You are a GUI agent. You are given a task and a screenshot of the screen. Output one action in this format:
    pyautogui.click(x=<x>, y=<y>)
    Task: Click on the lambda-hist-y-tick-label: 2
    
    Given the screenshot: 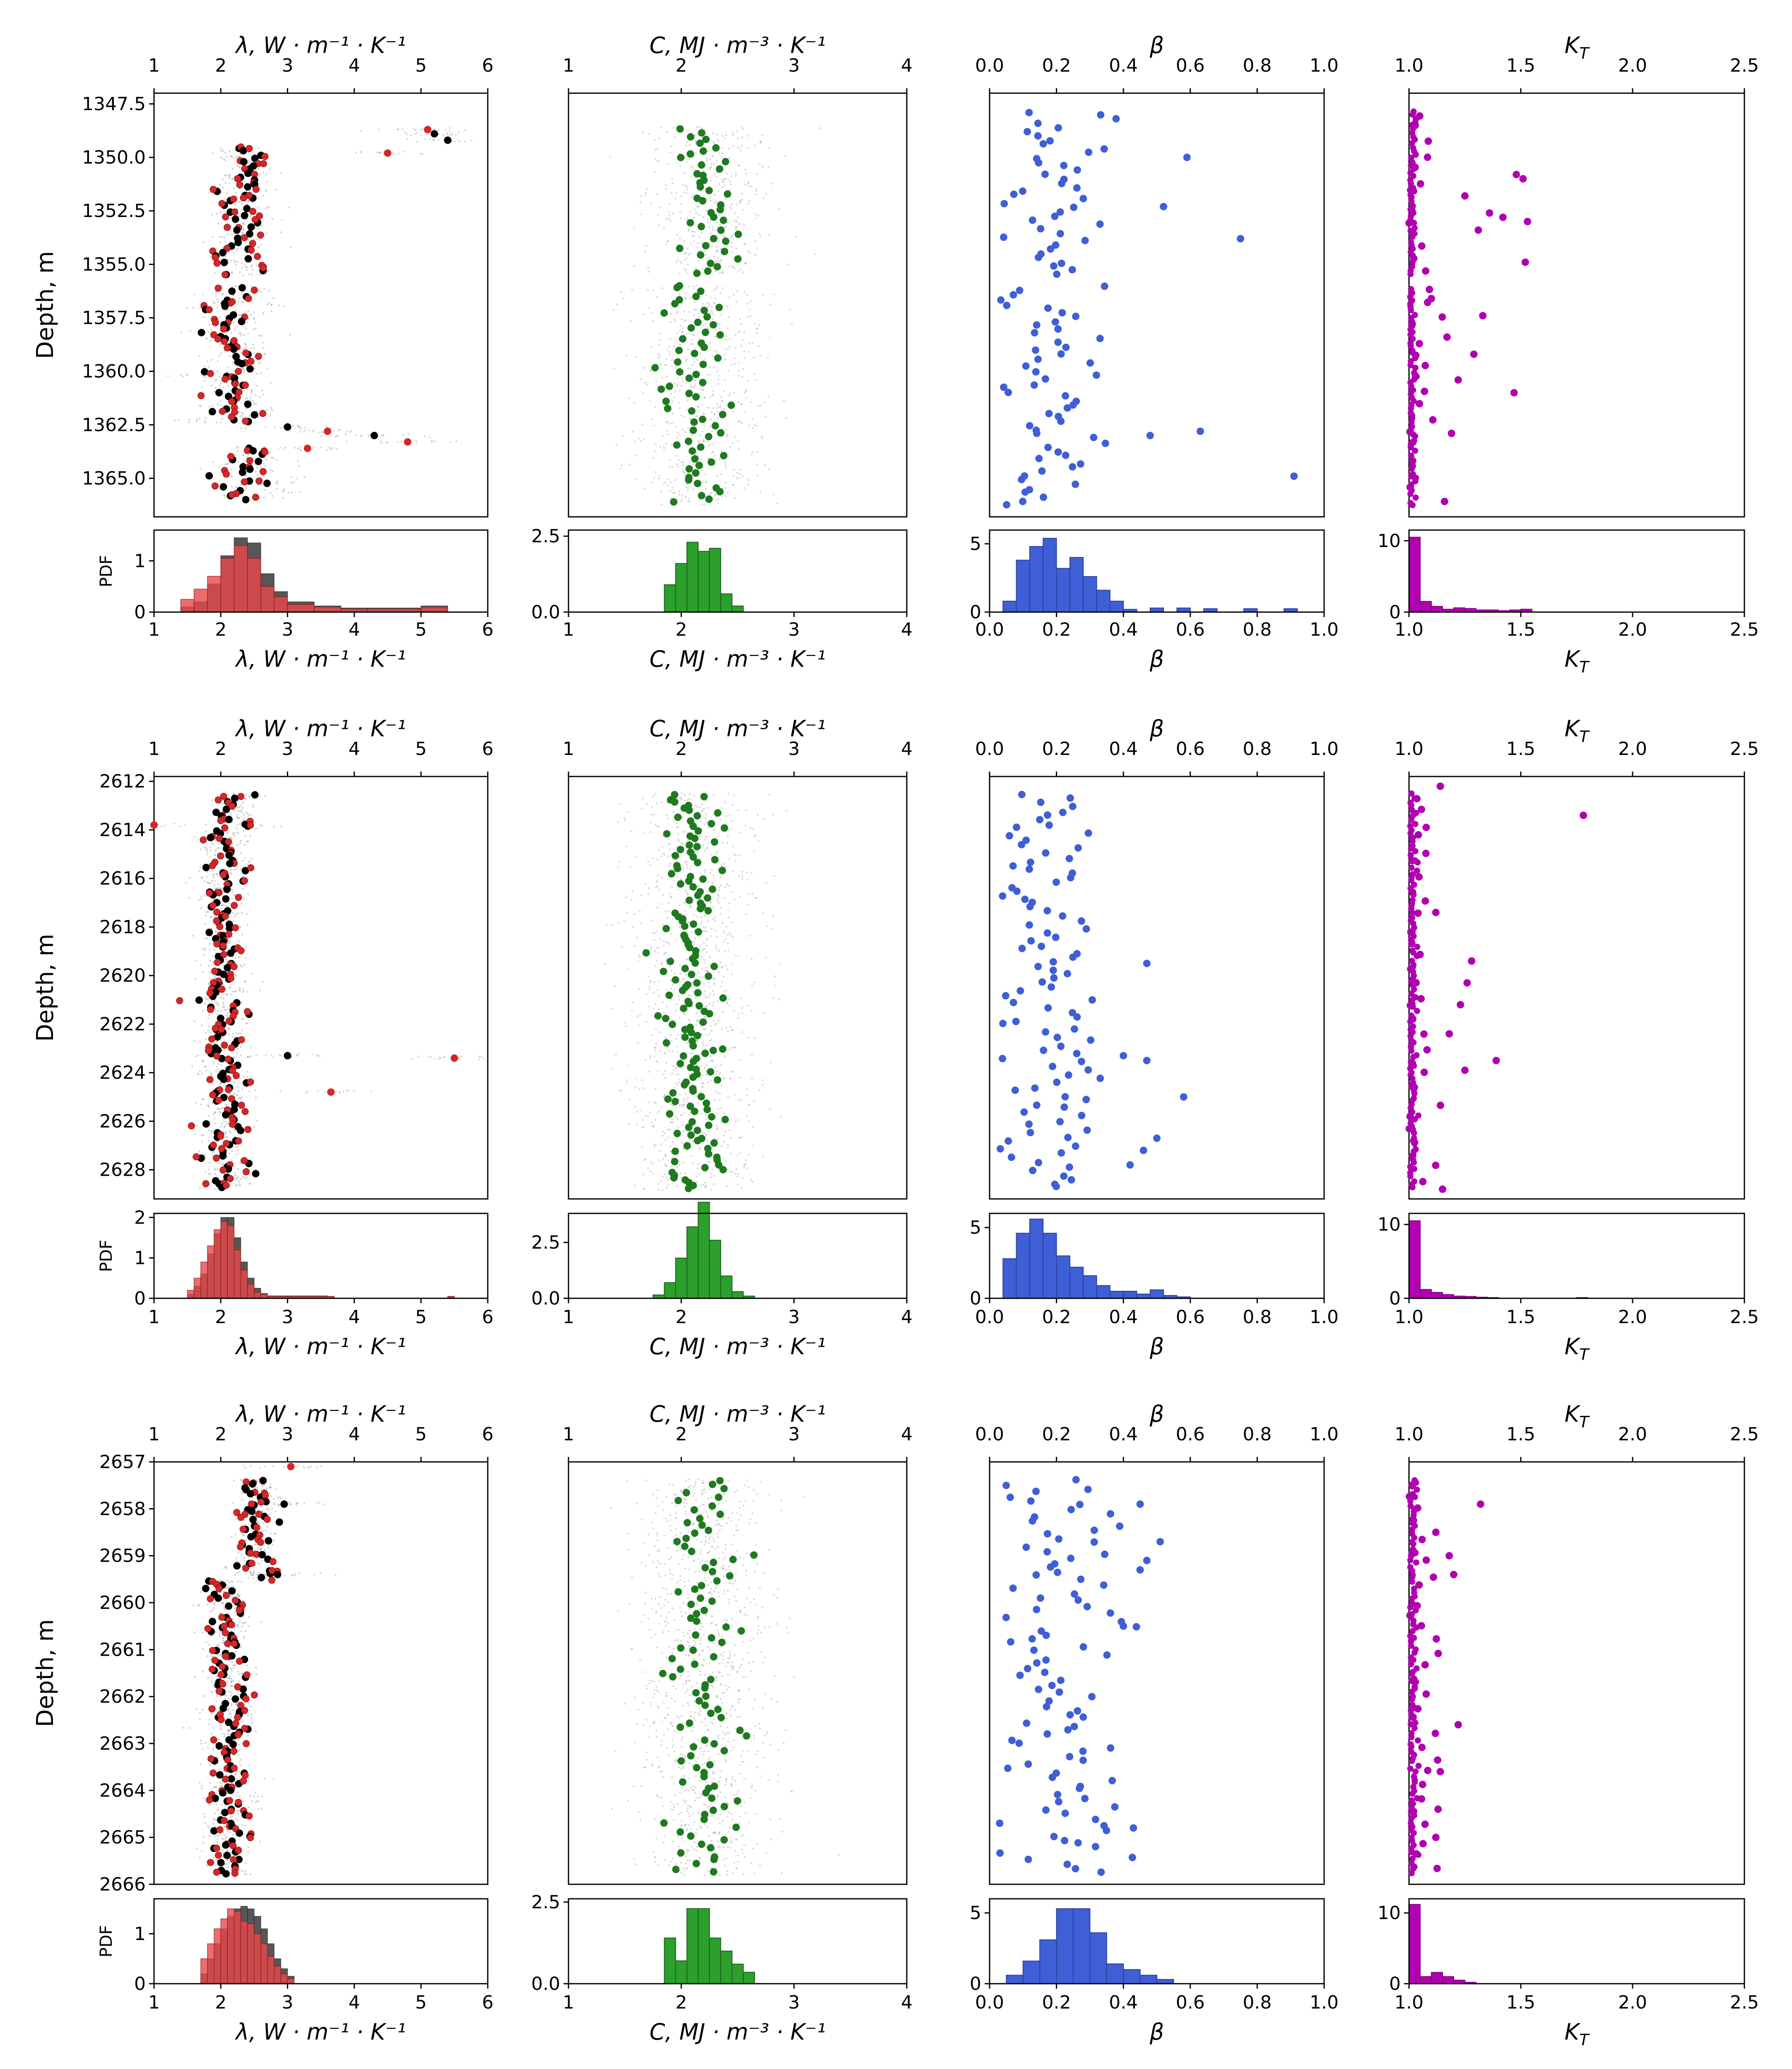 What is the action you would take?
    pyautogui.click(x=140, y=1218)
    